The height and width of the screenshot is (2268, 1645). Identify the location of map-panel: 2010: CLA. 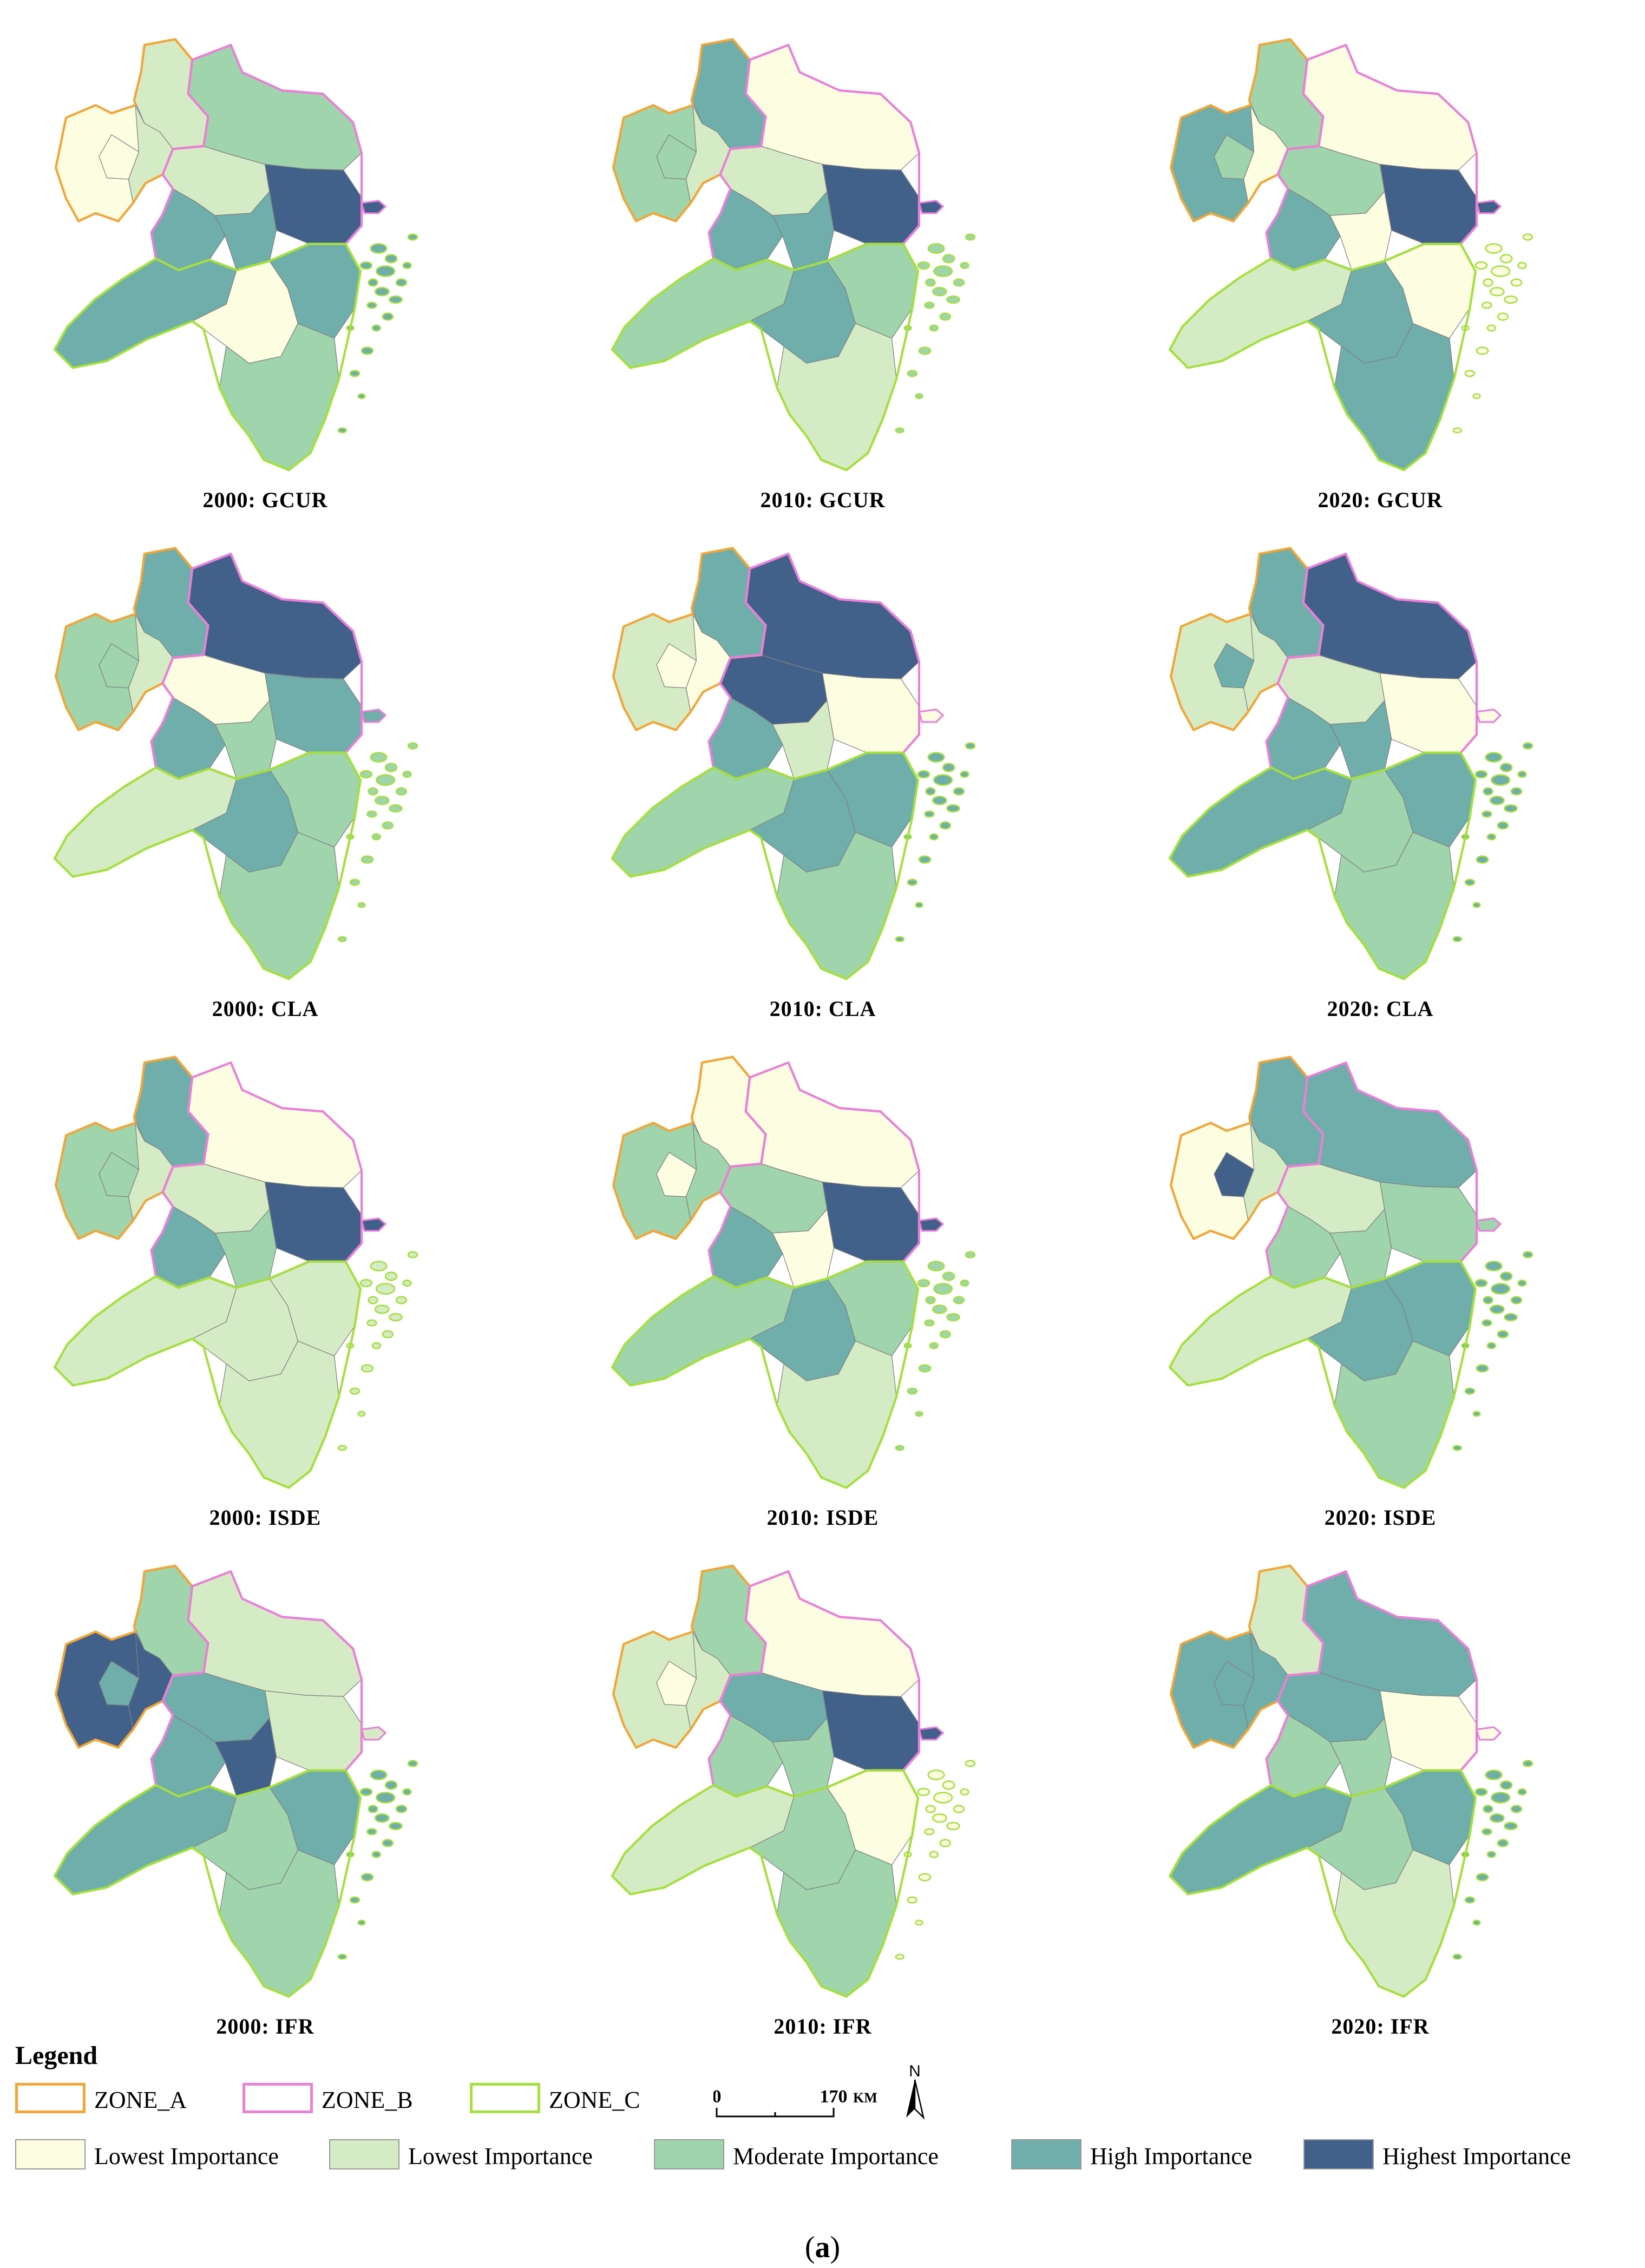
(822, 774).